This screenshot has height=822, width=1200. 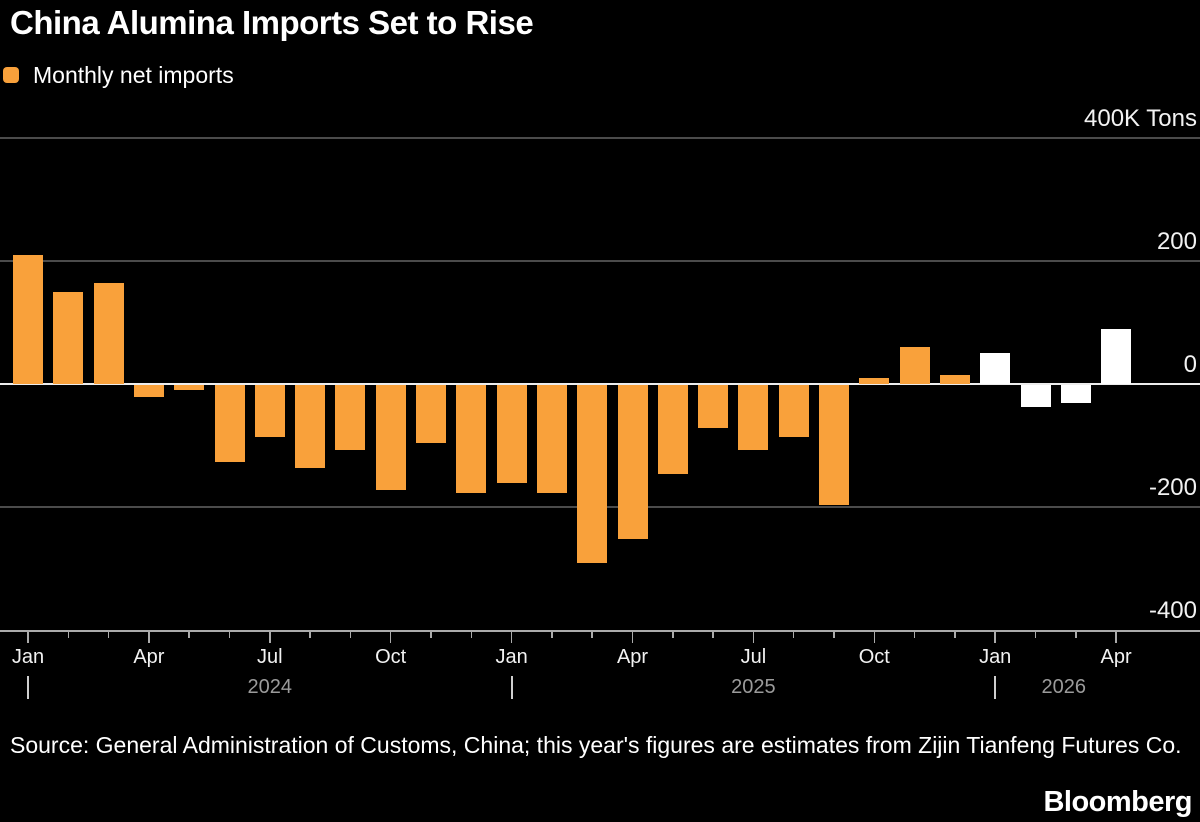 What do you see at coordinates (592, 474) in the screenshot?
I see `bar-Mar-2025` at bounding box center [592, 474].